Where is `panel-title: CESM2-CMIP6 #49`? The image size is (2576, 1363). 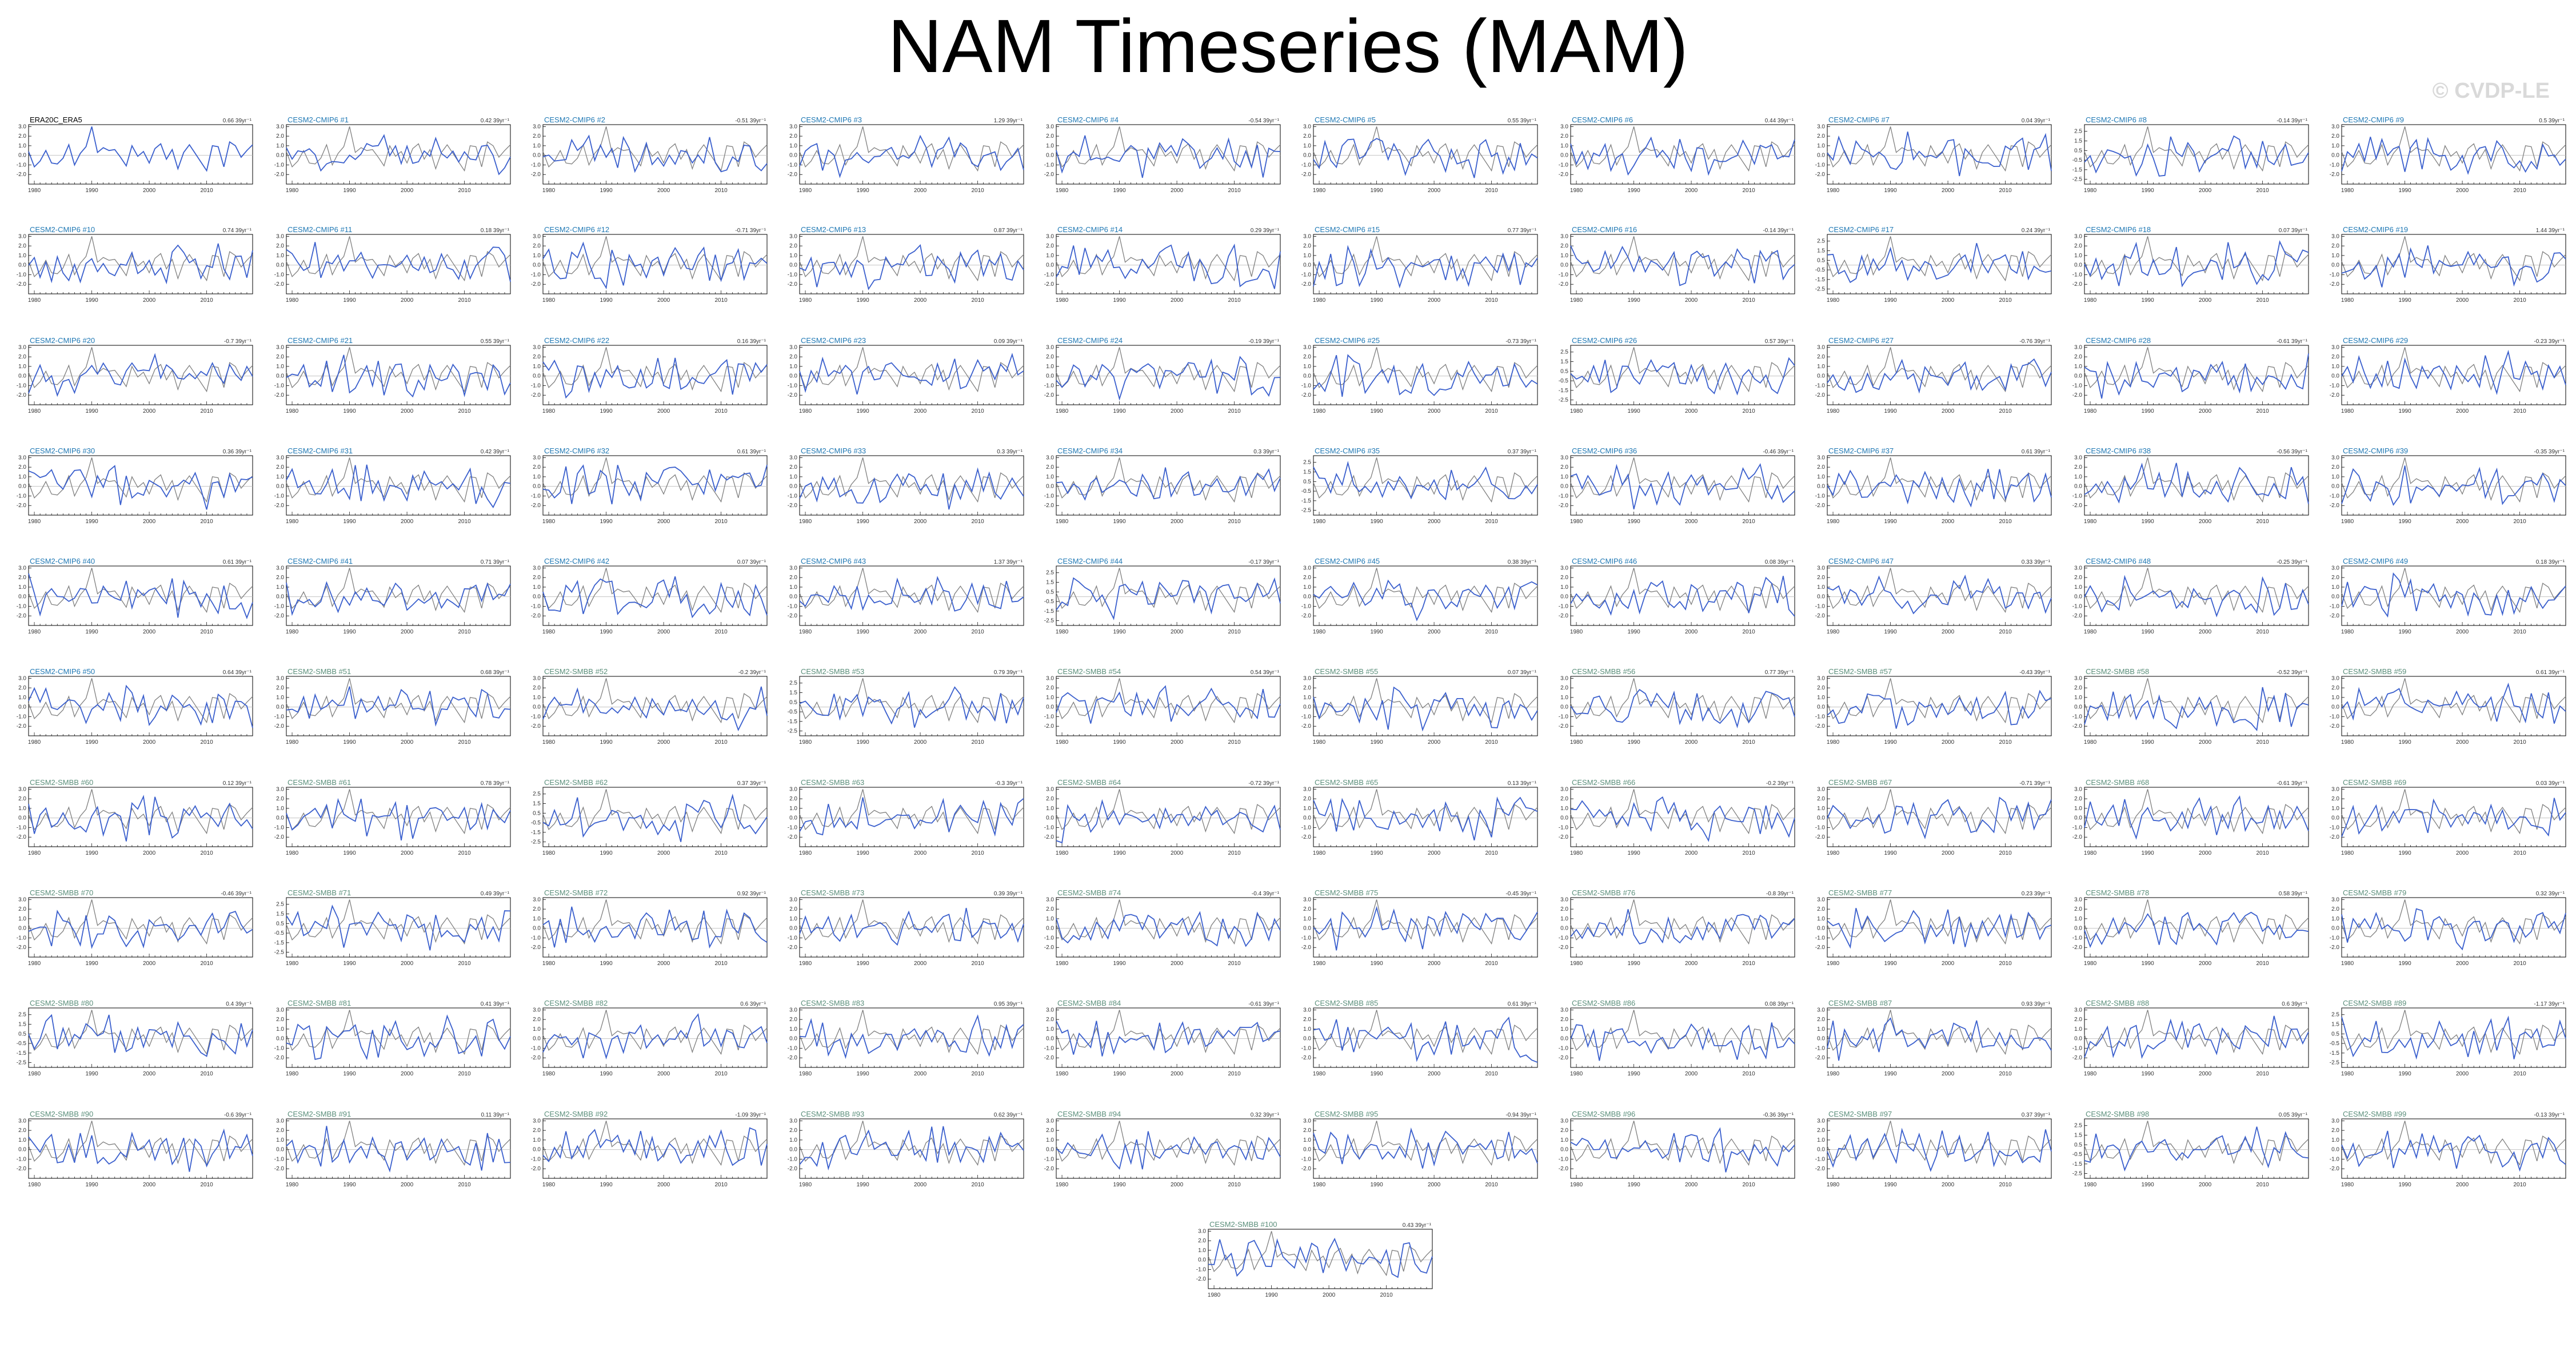
panel-title: CESM2-CMIP6 #49 is located at coordinates (2376, 561).